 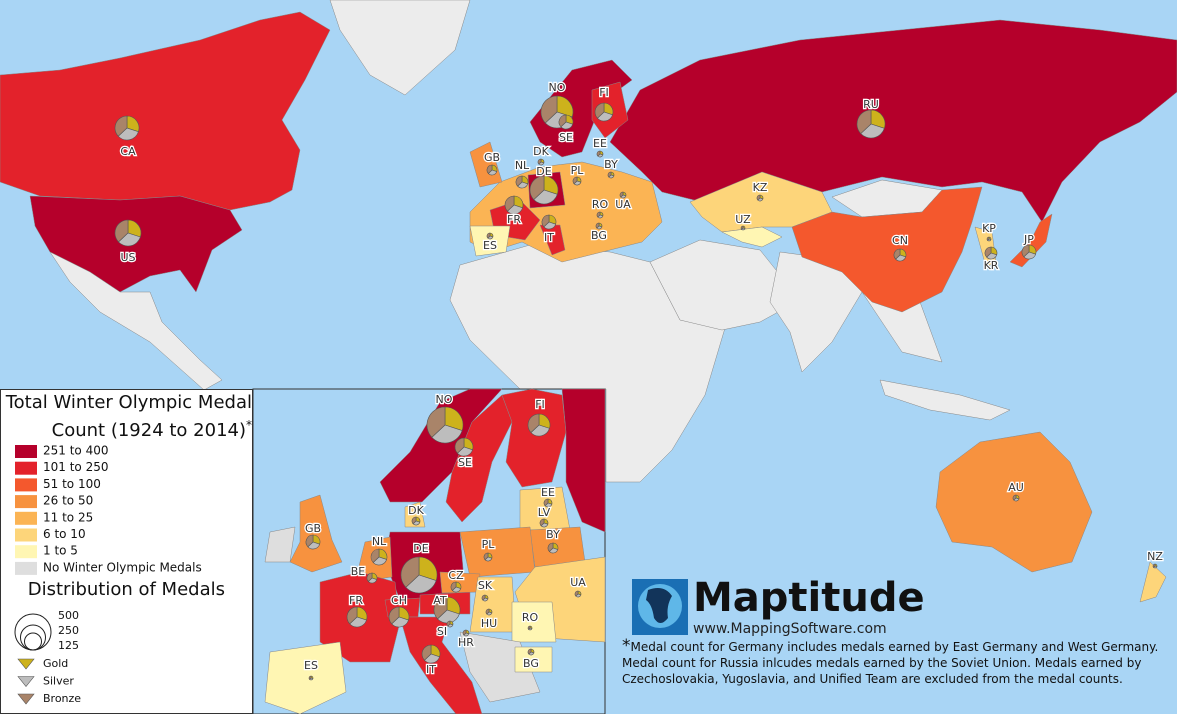 What do you see at coordinates (68, 630) in the screenshot?
I see `size-label: 250` at bounding box center [68, 630].